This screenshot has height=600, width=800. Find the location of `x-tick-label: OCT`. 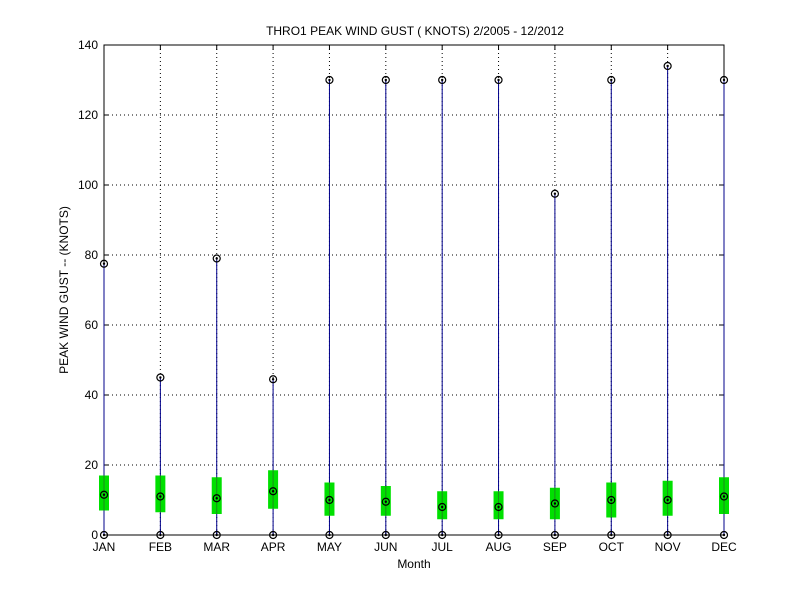

x-tick-label: OCT is located at coordinates (612, 547).